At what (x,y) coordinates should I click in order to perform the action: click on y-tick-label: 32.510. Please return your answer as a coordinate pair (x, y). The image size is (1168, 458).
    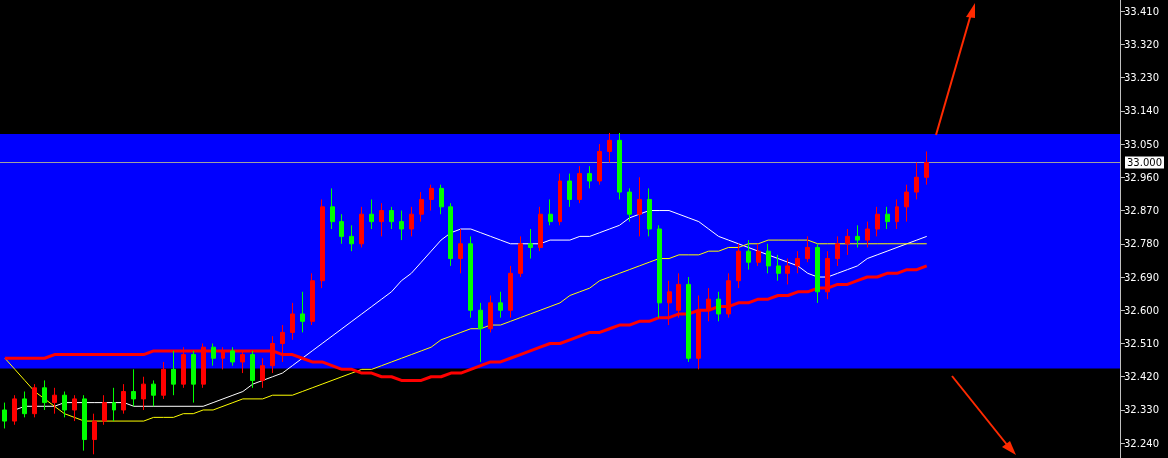
    Looking at the image, I should click on (1141, 343).